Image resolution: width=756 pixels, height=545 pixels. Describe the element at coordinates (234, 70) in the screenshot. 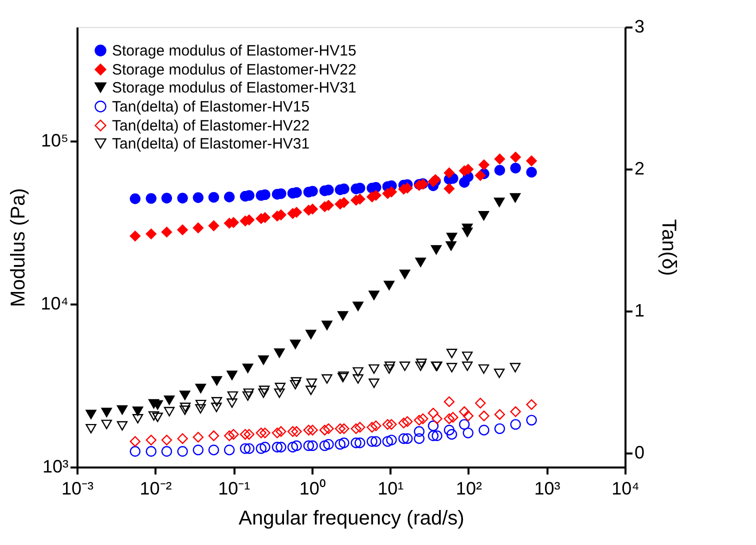

I see `legend-label: Storage modulus of Elastomer-HV22` at that location.